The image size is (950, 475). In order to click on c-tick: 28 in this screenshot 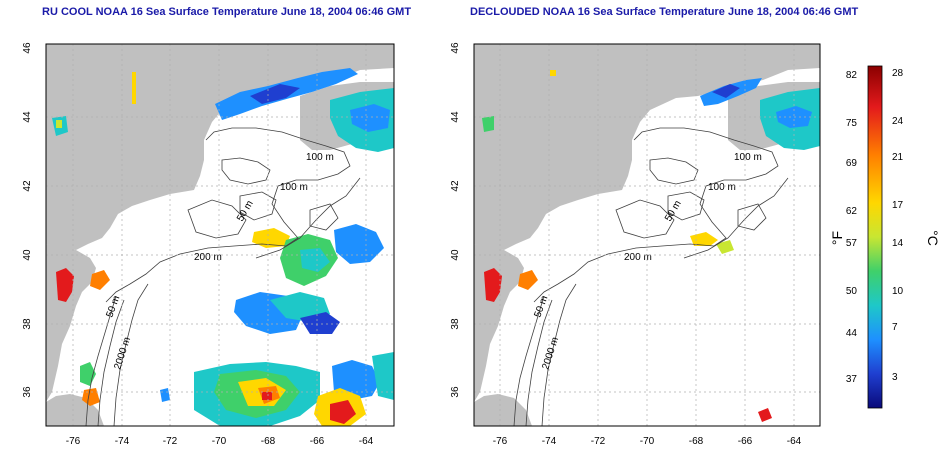, I will do `click(898, 73)`.